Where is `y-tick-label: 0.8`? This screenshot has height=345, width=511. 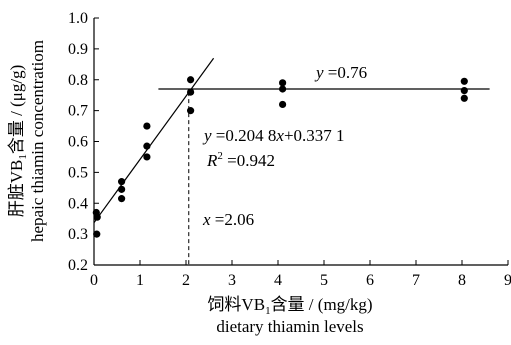 y-tick-label: 0.8 is located at coordinates (78, 80).